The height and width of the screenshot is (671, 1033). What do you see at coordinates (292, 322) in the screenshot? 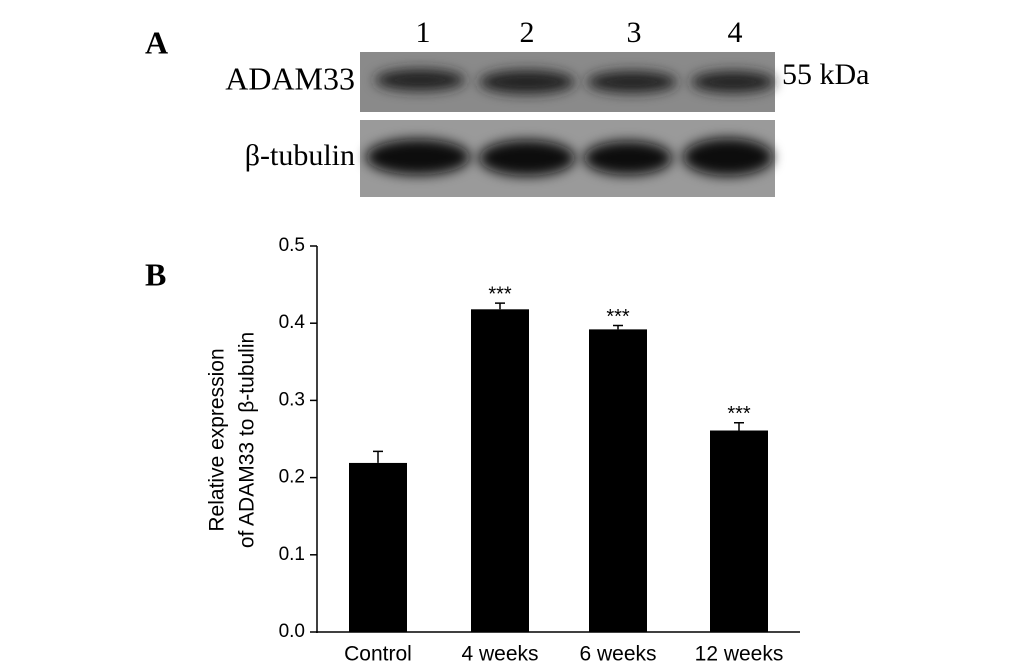
I see `y-tick-label: 0.4` at bounding box center [292, 322].